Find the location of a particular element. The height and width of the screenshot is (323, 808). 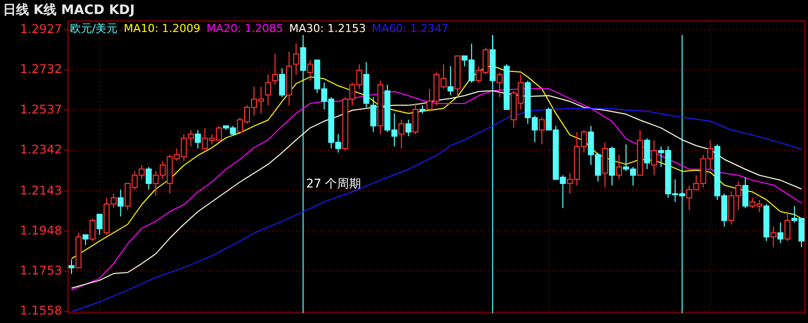

legend: 欧元/美元 MA10: 1.2009 MA20: 1.2085 MA30: 1.2153 MA60: 1.2347 is located at coordinates (259, 28).